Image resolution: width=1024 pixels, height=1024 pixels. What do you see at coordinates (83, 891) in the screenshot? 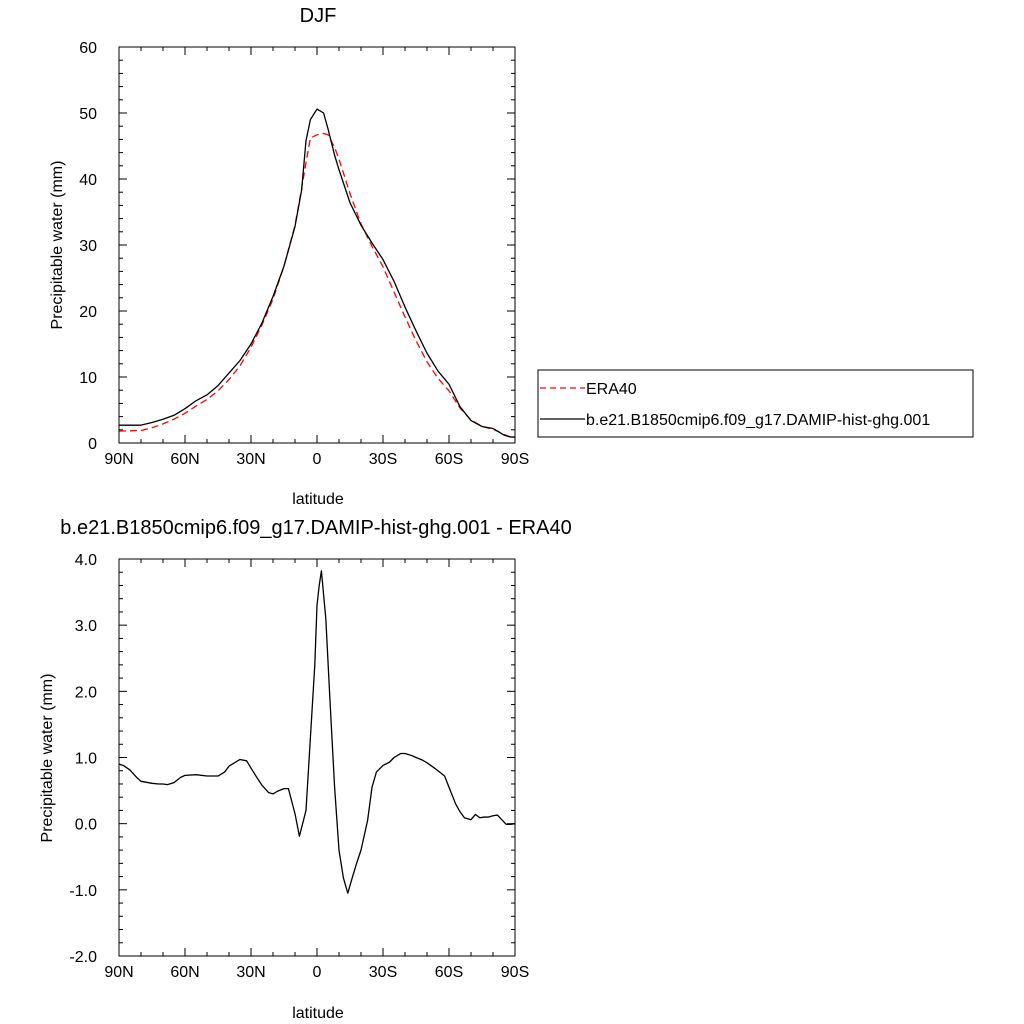
I see `difference-y-tick-label: -1.0` at bounding box center [83, 891].